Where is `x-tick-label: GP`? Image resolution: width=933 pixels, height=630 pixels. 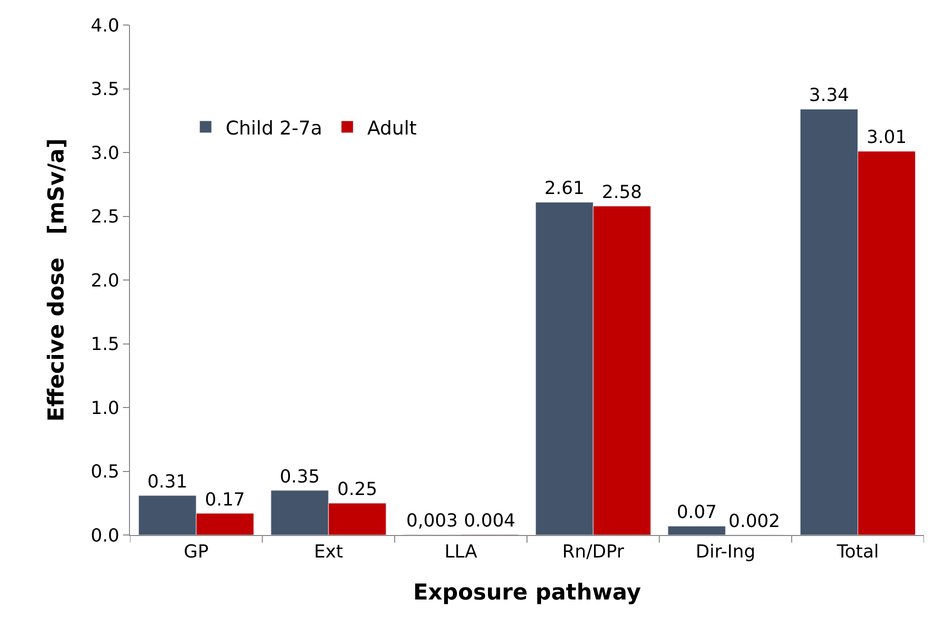
x-tick-label: GP is located at coordinates (196, 552).